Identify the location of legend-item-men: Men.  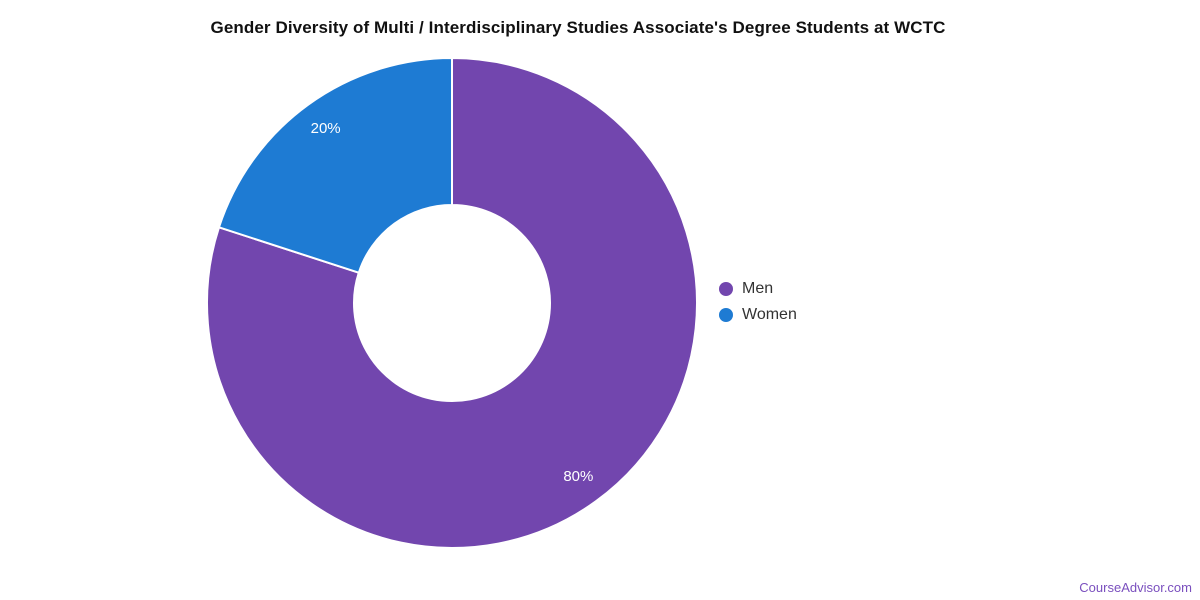
(758, 289).